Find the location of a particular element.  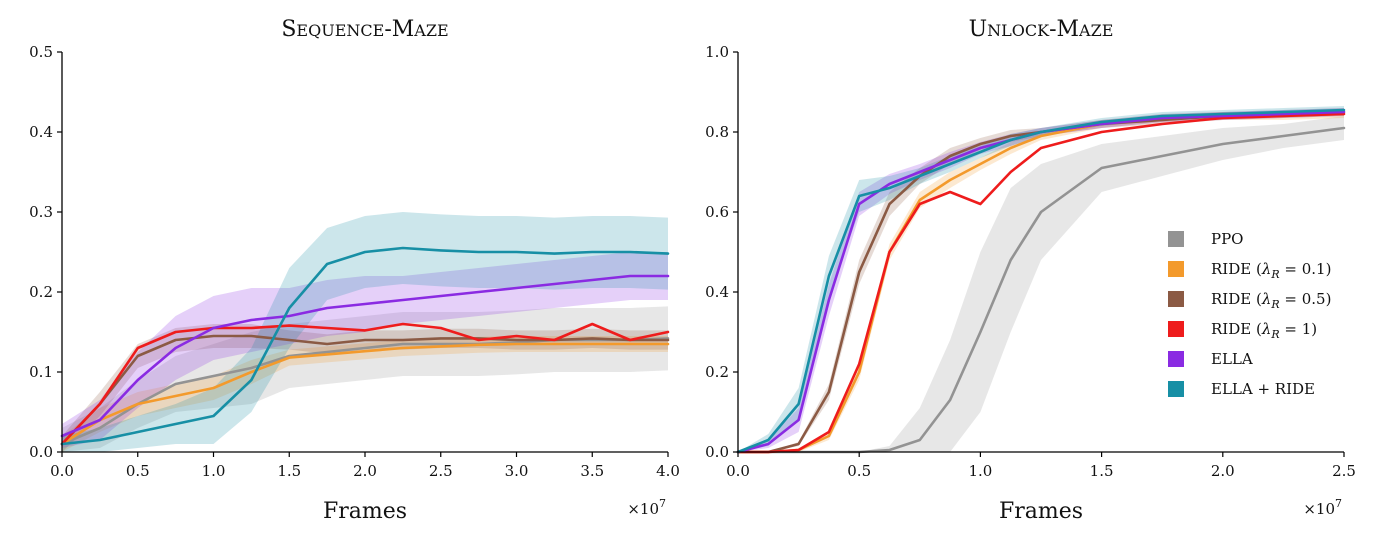

y-tick-label: 0.5 is located at coordinates (41, 52).